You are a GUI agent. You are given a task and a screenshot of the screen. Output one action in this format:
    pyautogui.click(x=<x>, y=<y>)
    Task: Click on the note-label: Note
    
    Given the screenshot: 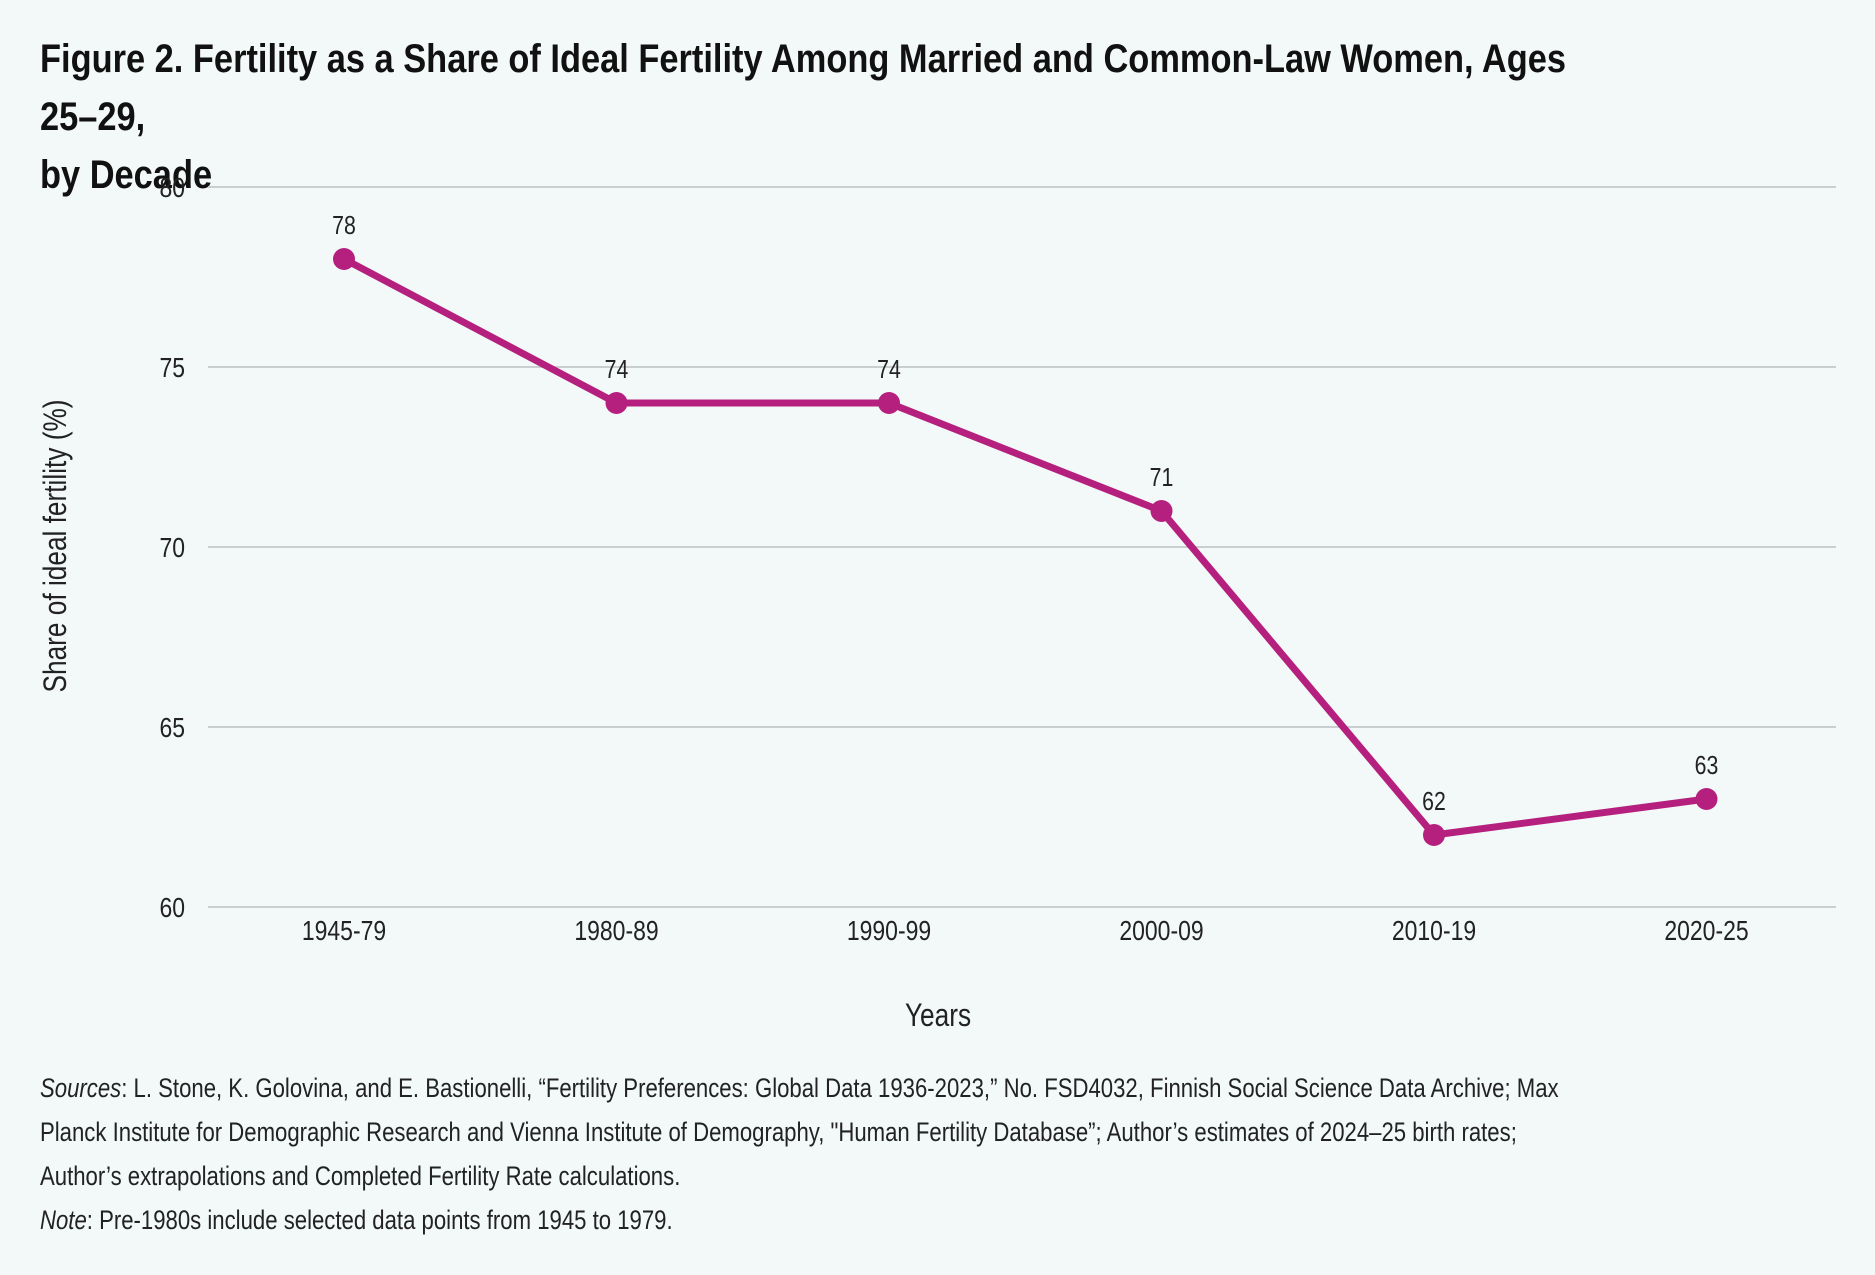 What is the action you would take?
    pyautogui.click(x=63, y=1220)
    